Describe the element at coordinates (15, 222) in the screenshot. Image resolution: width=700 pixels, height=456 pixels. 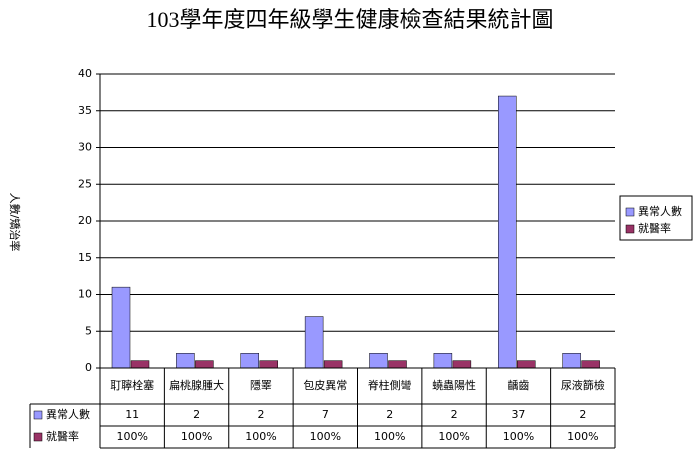
I see `y-axis-label: 人數/矯治率` at that location.